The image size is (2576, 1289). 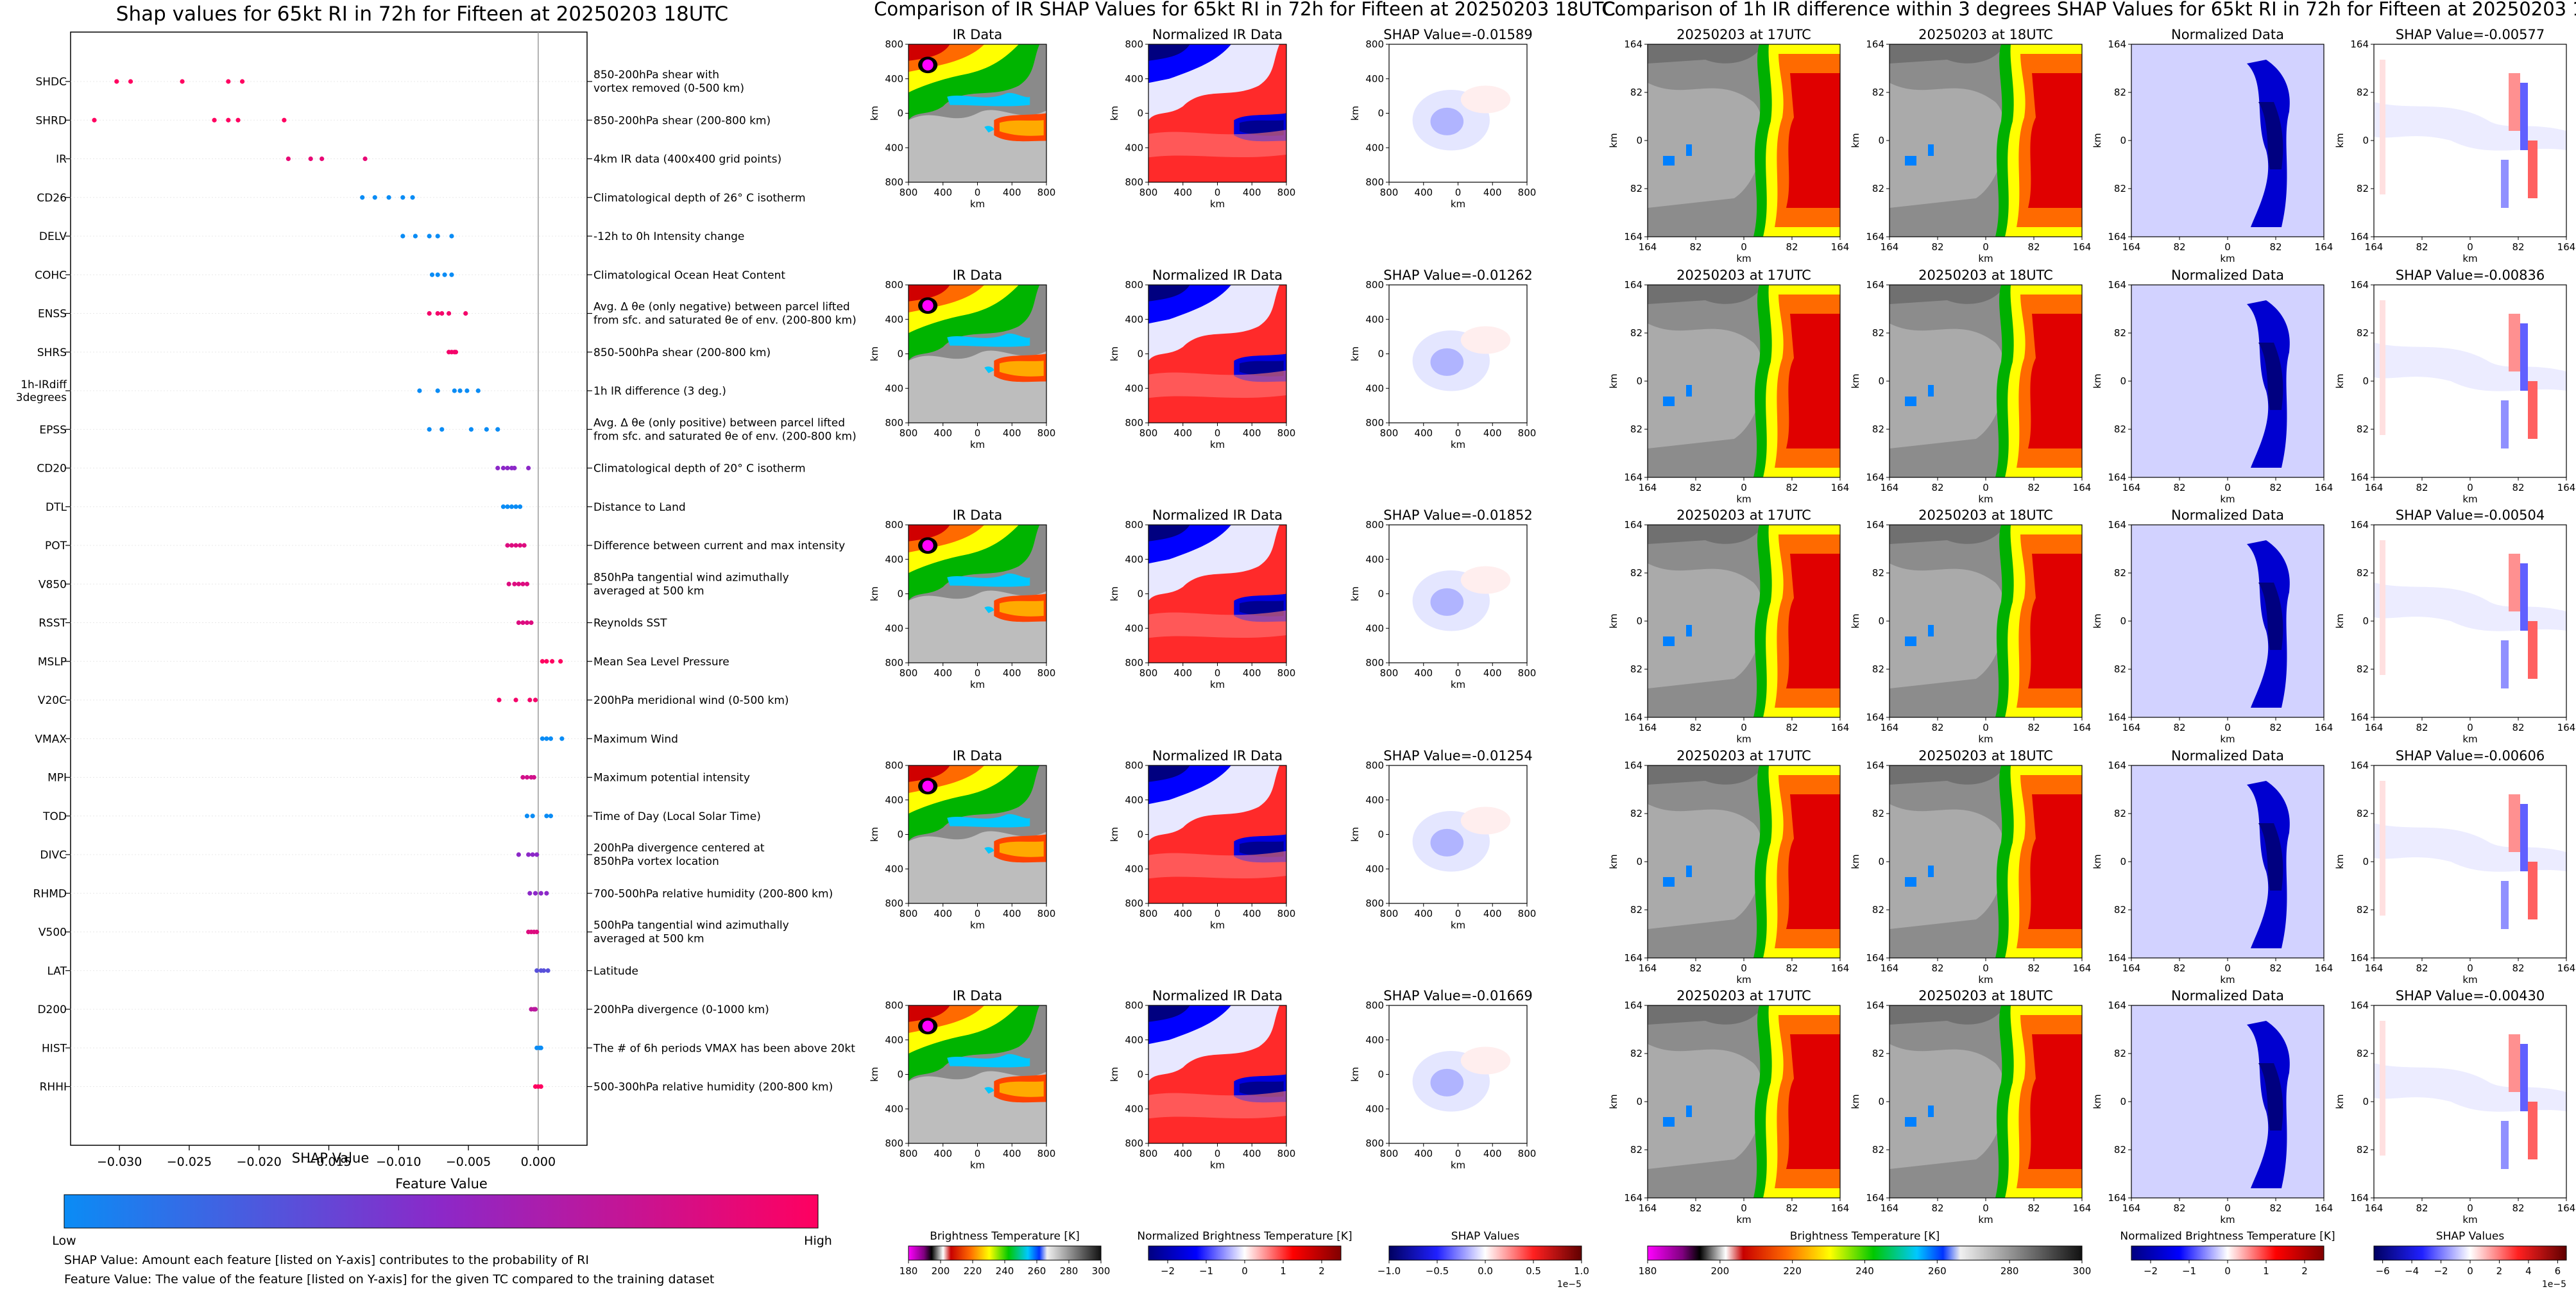 What do you see at coordinates (2470, 1236) in the screenshot?
I see `colorbar-label: SHAP Values` at bounding box center [2470, 1236].